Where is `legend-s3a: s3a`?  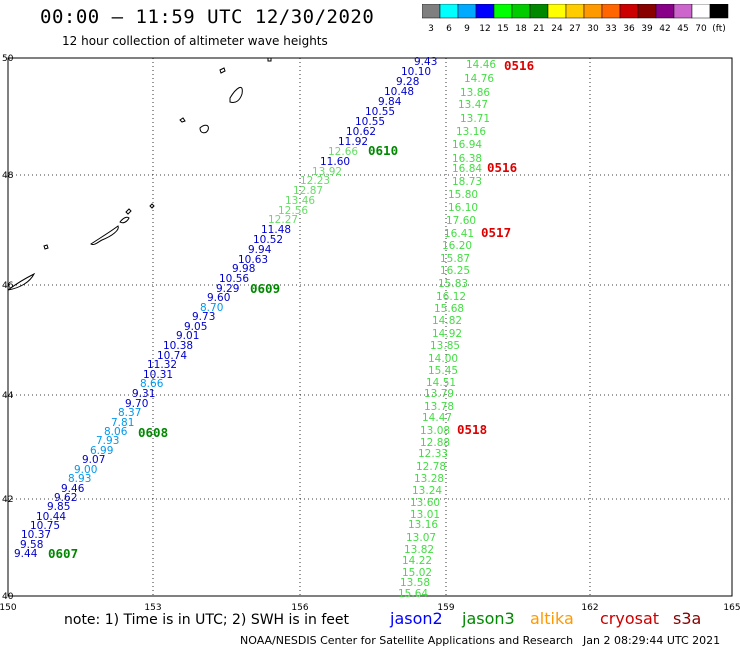
legend-s3a: s3a is located at coordinates (687, 618).